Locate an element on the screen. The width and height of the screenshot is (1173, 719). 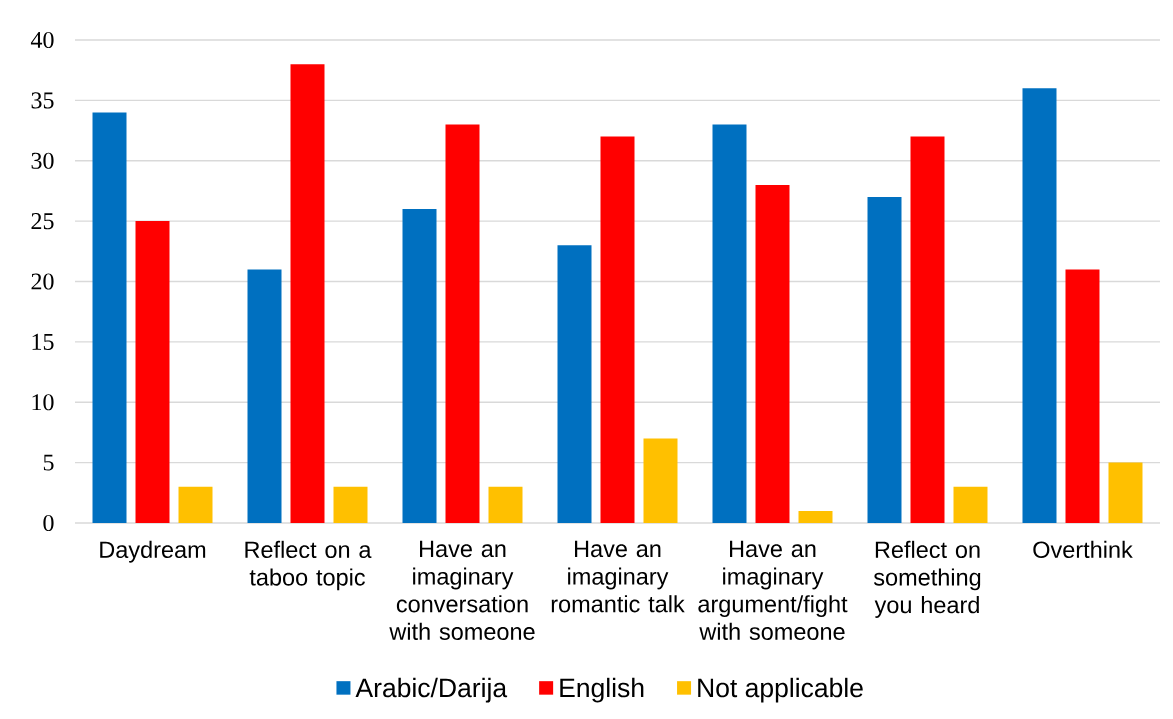
x-tick-label: Reflect on something you heard is located at coordinates (927, 579).